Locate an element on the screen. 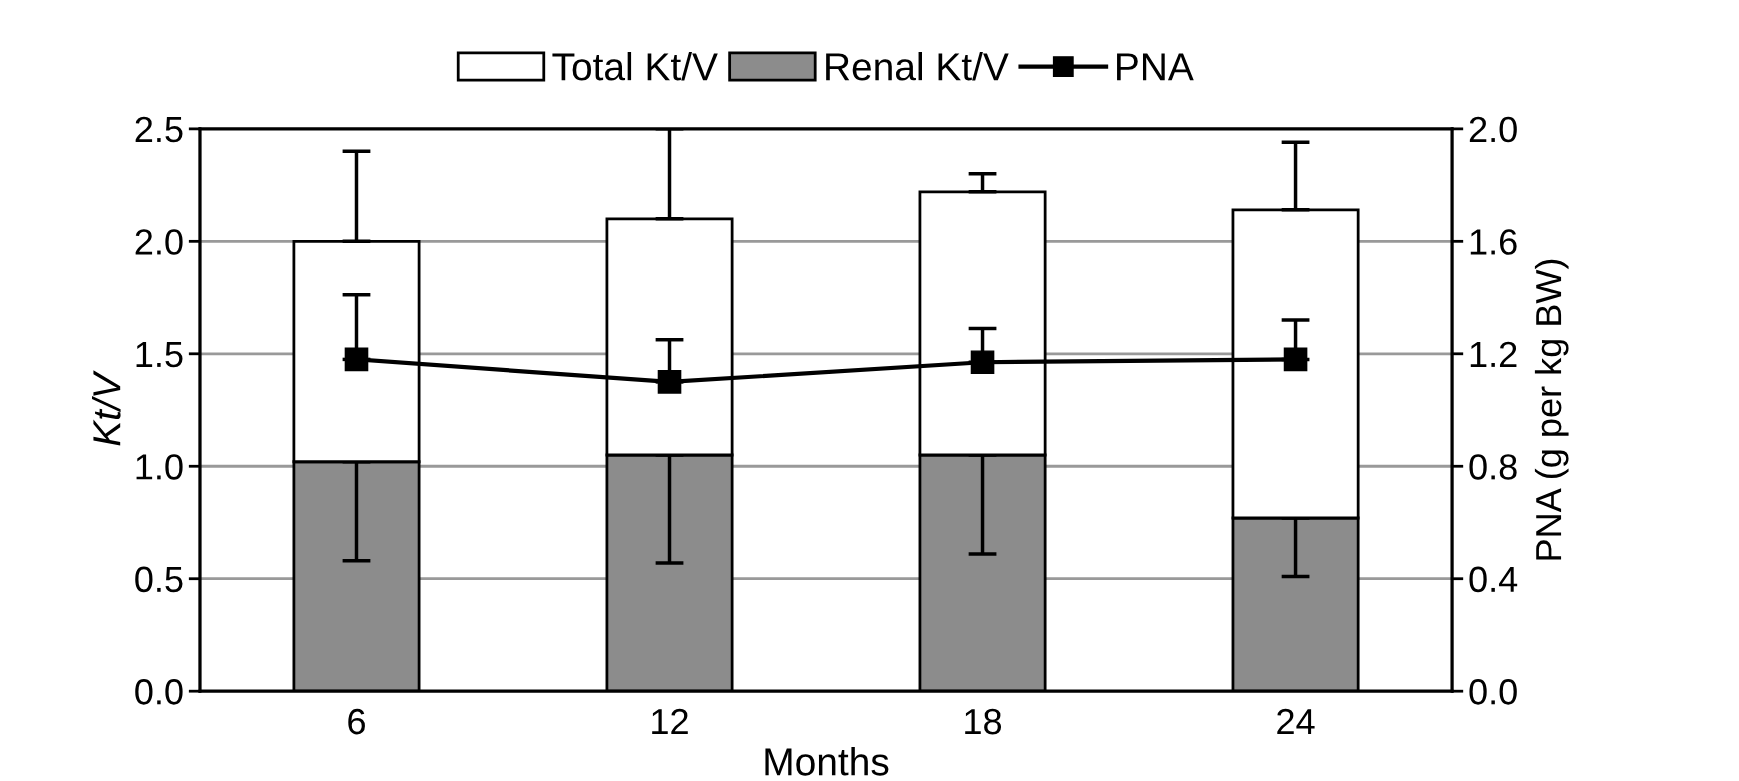  y-tick-label: 1.5 is located at coordinates (159, 355).